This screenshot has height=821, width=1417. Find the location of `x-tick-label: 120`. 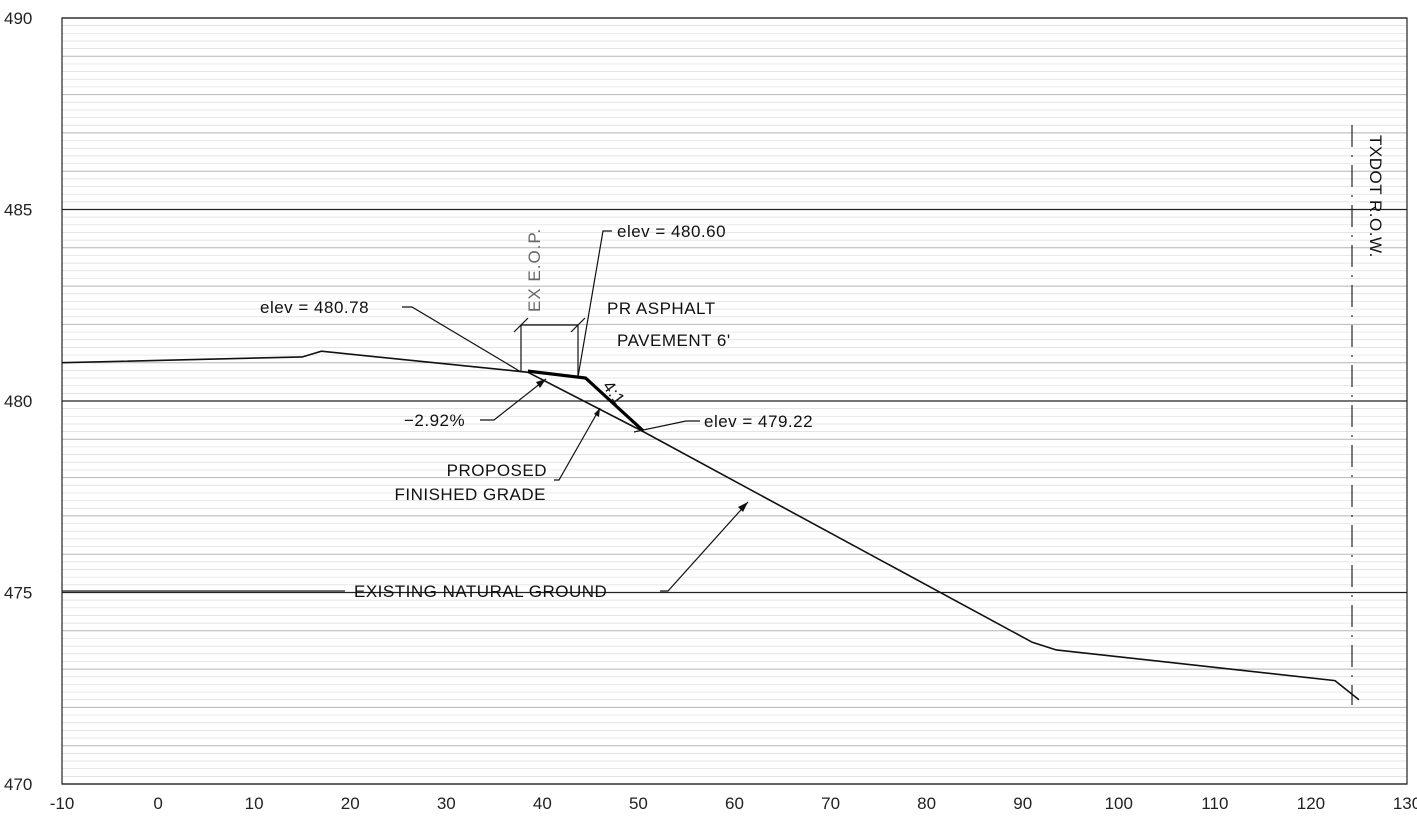

x-tick-label: 120 is located at coordinates (1311, 803).